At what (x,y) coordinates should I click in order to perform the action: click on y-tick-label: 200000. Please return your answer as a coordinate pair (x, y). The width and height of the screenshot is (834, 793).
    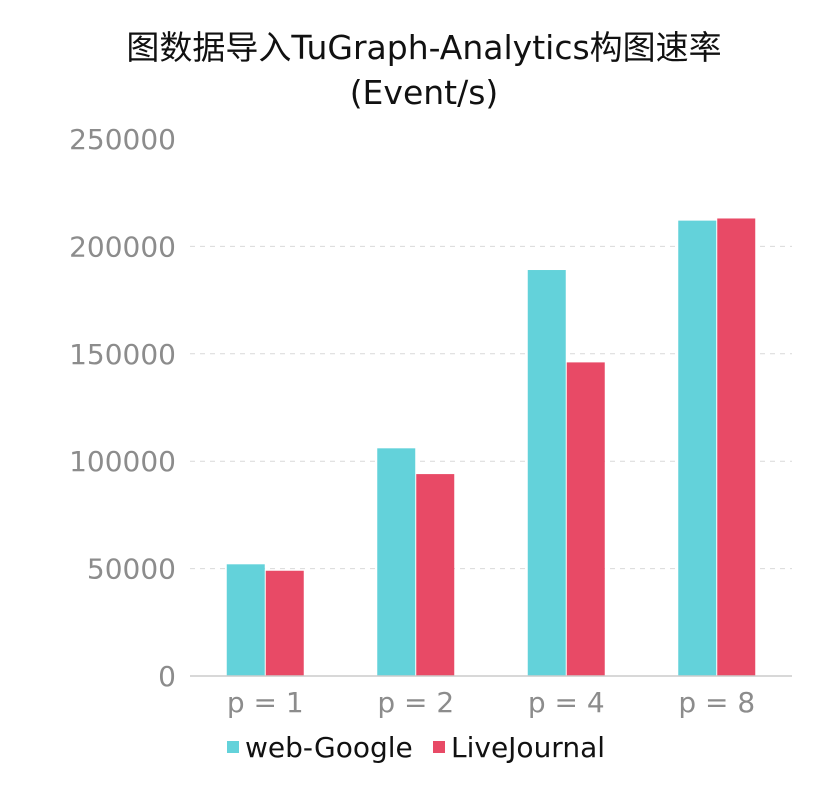
    Looking at the image, I should click on (122, 246).